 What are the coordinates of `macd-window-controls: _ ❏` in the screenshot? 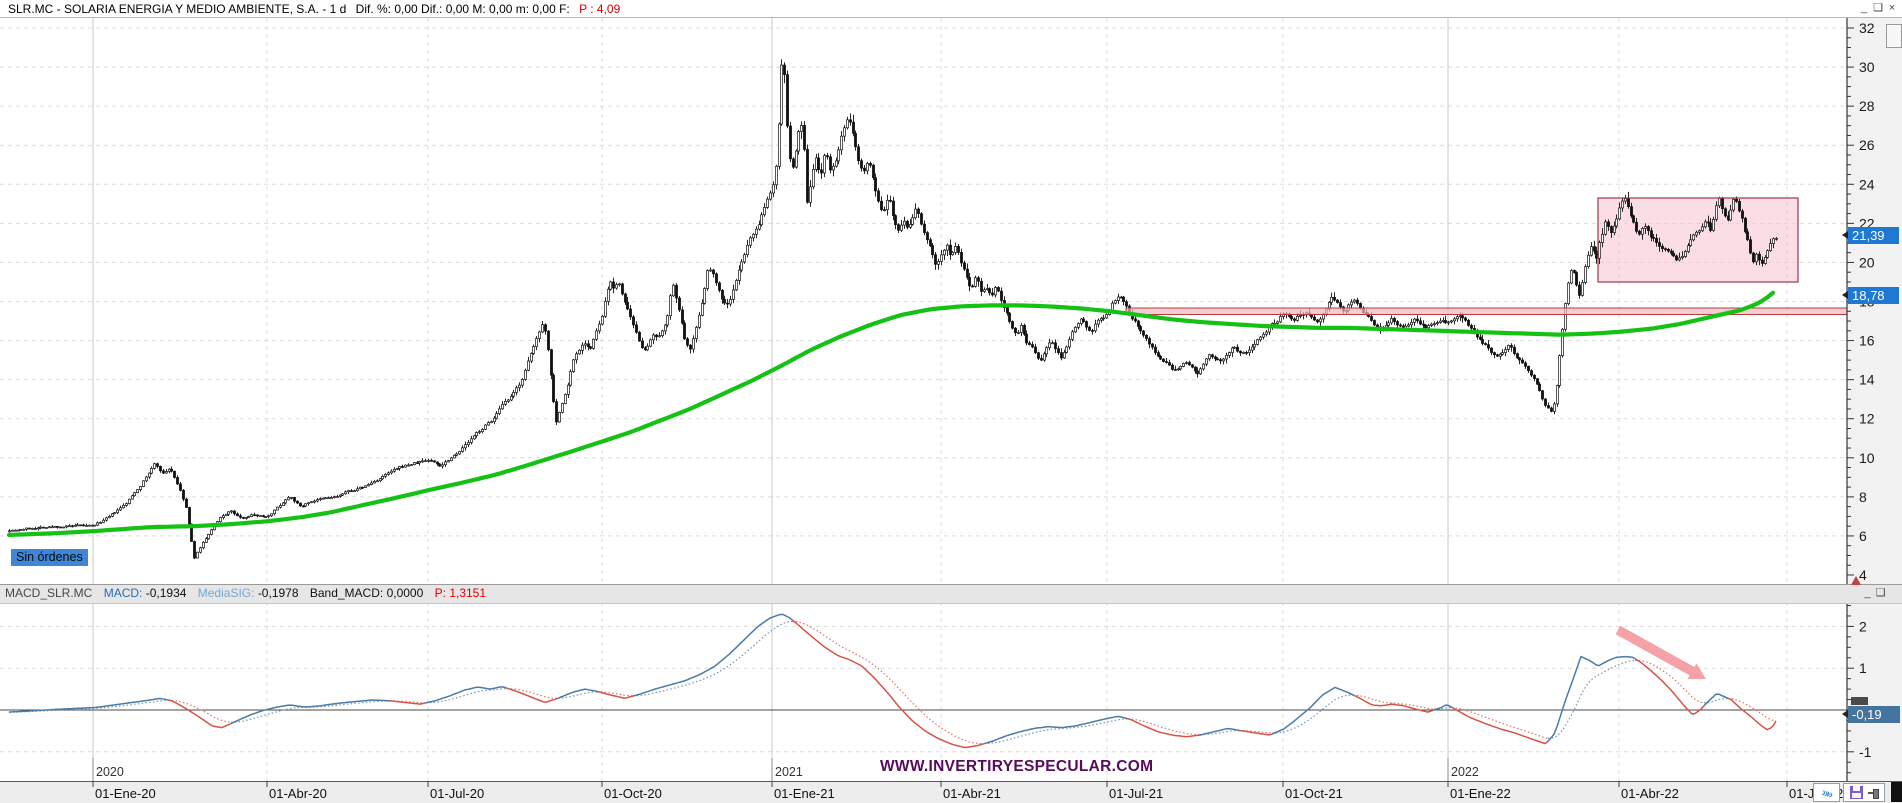 It's located at (1875, 592).